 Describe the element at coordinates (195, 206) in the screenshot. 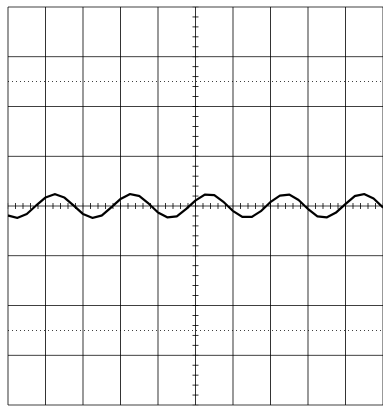

I see `waveform` at that location.